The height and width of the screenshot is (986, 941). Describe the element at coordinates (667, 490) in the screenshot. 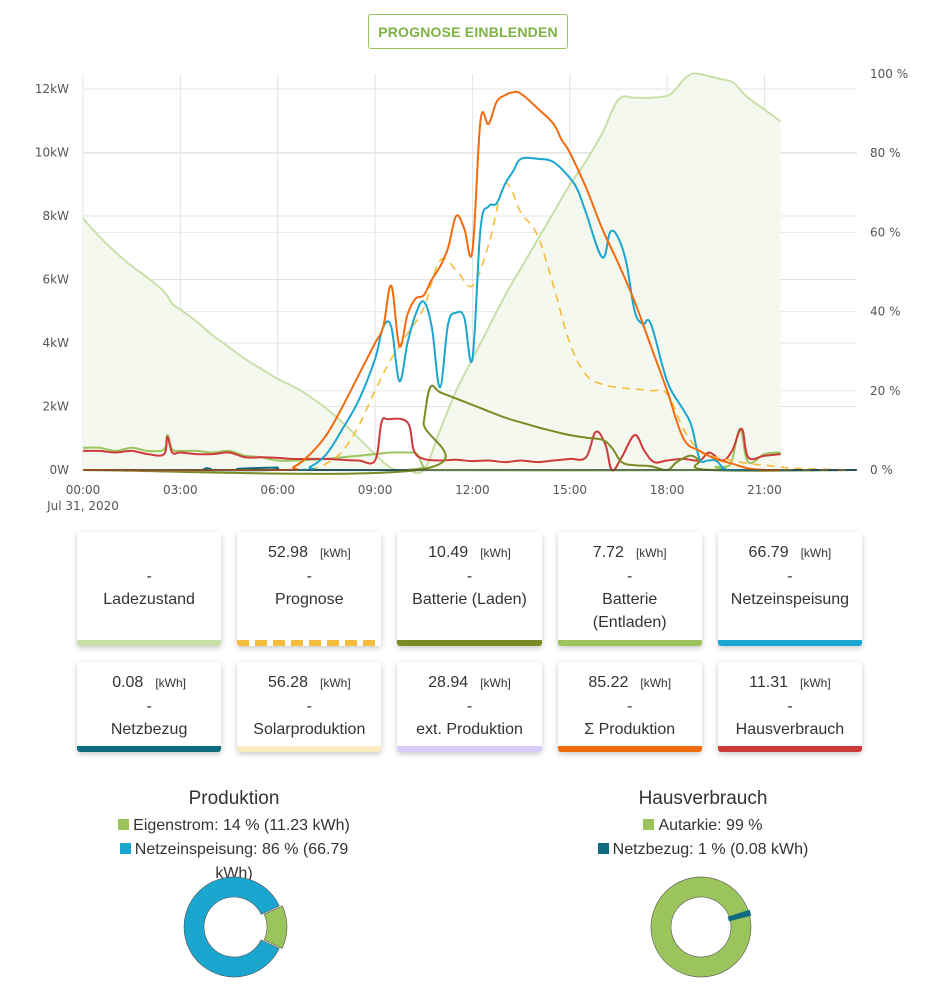

I see `x-tick-label: 18:00` at that location.